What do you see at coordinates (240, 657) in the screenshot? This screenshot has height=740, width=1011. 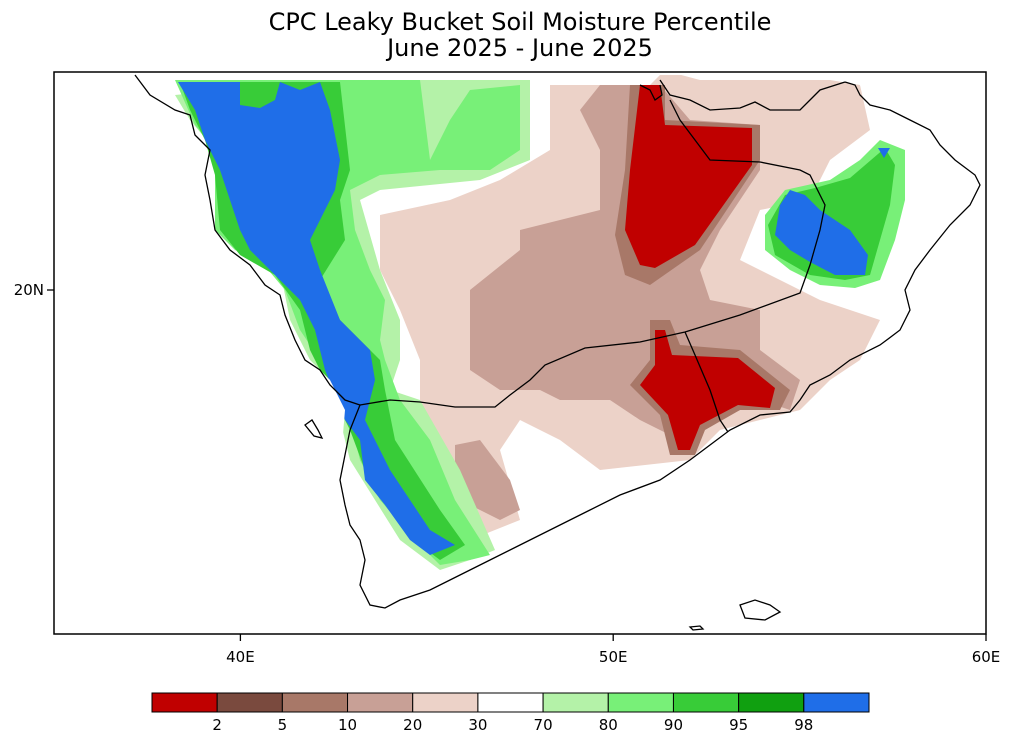 I see `x-tick-label: 40E` at bounding box center [240, 657].